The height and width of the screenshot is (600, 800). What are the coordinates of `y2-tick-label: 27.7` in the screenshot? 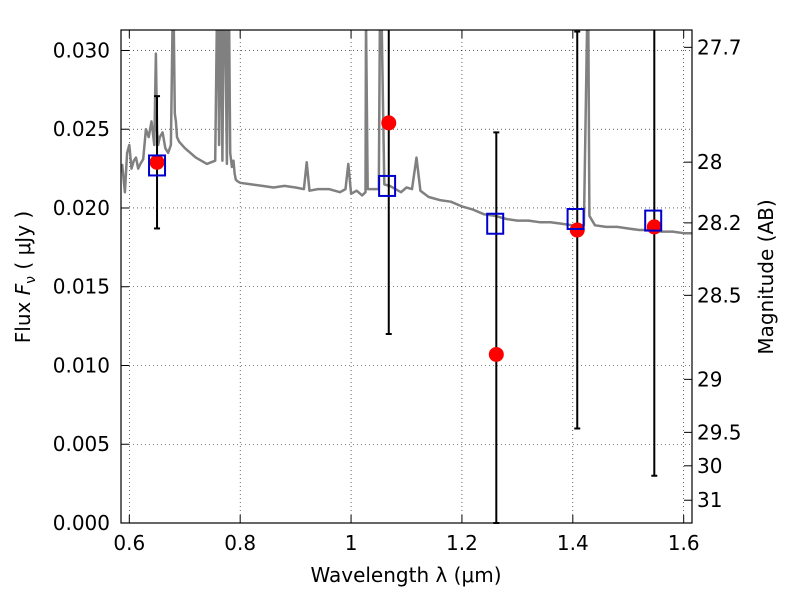 It's located at (719, 47).